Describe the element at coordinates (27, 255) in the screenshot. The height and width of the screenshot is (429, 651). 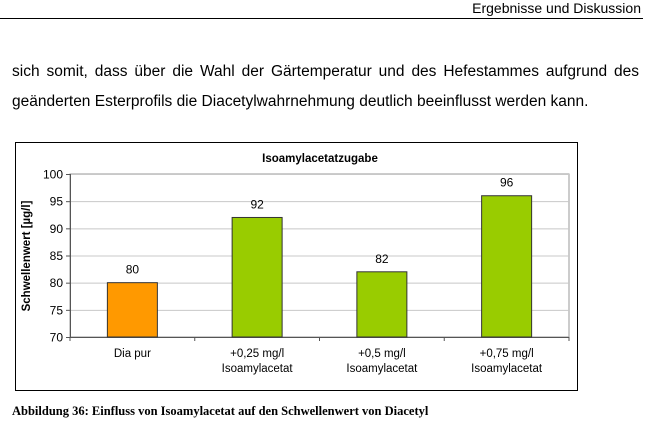
I see `y-axis-label: Schwellenwert [µg/l]` at that location.